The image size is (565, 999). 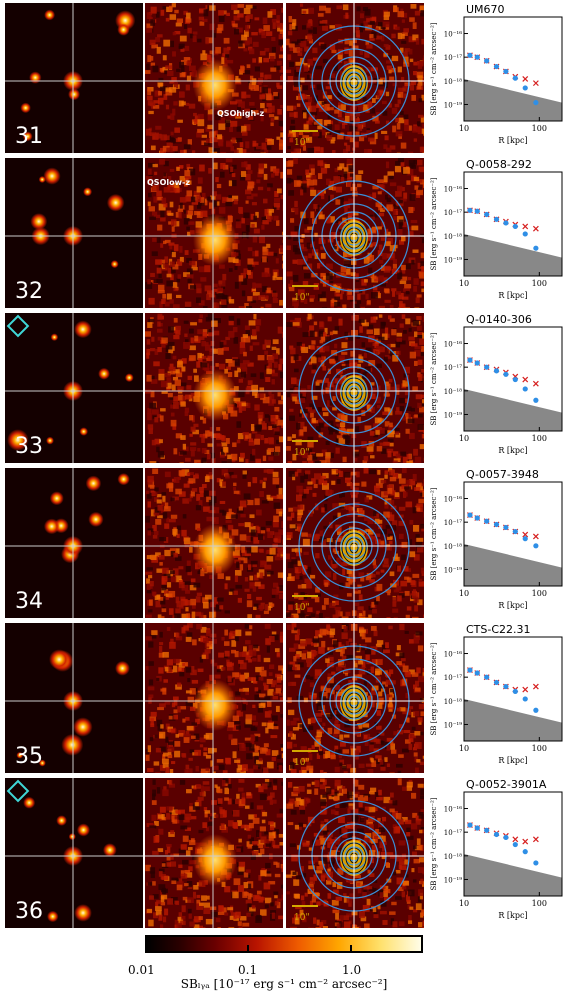 I want to click on x-tick-label: 100, so click(x=539, y=748).